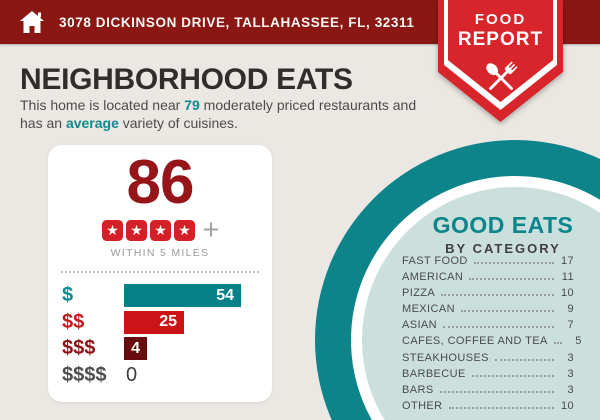 This screenshot has height=420, width=600. Describe the element at coordinates (428, 309) in the screenshot. I see `category-label: MEXICAN` at that location.